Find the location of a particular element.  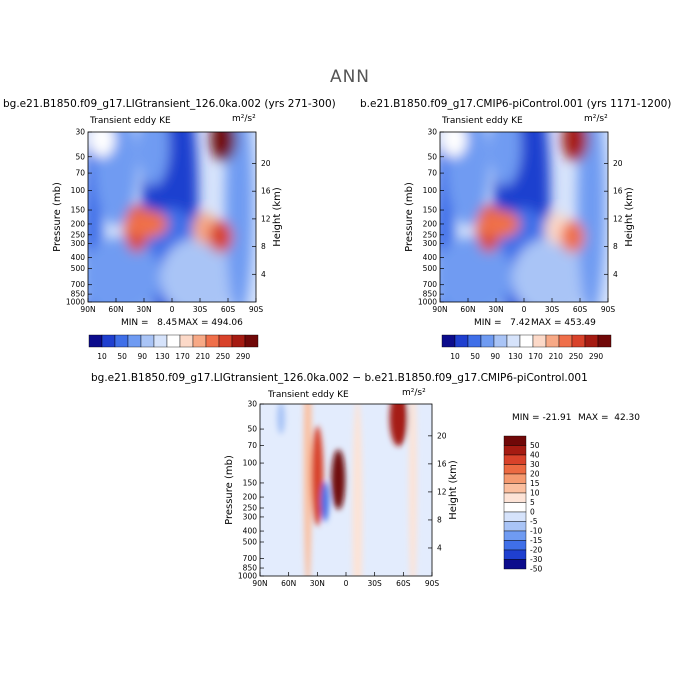

colorbar-label: 20 is located at coordinates (535, 474).